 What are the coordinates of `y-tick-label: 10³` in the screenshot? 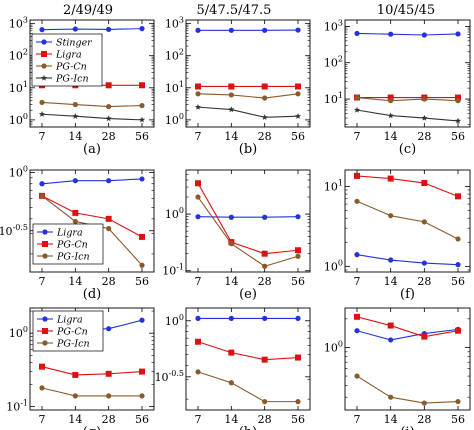 It's located at (18, 23).